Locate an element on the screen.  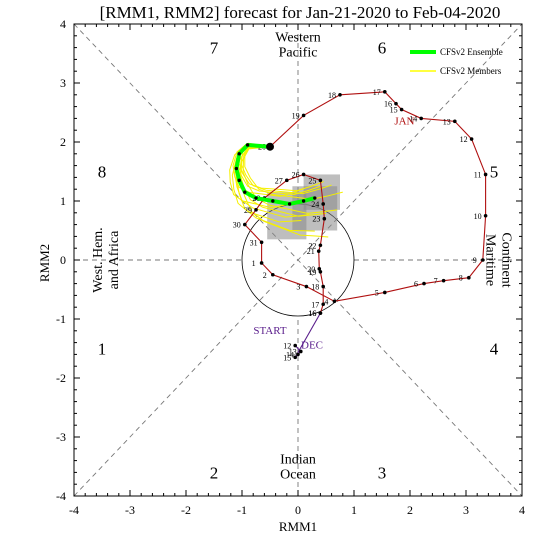
month-label-start: START is located at coordinates (270, 331).